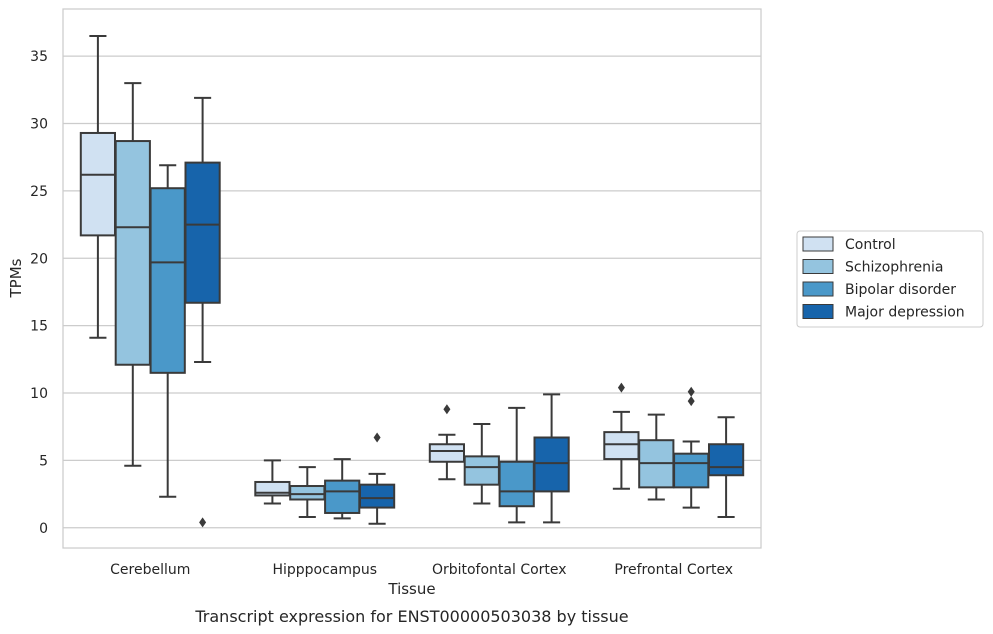  I want to click on x-axis-label: Tissue, so click(411, 589).